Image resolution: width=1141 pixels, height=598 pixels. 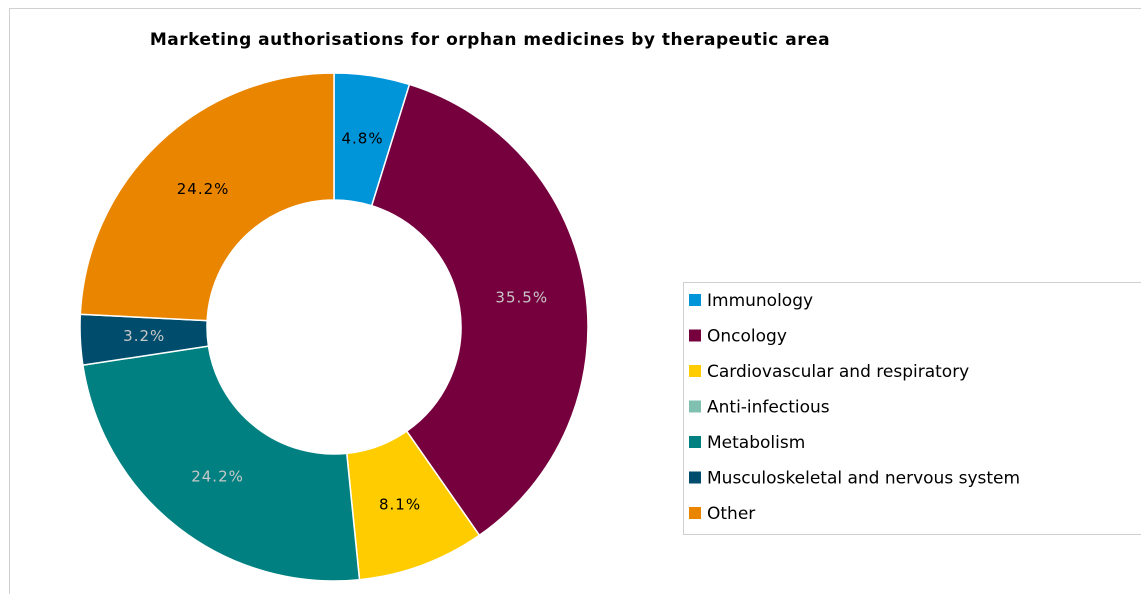 What do you see at coordinates (747, 337) in the screenshot?
I see `legend-label: Oncology` at bounding box center [747, 337].